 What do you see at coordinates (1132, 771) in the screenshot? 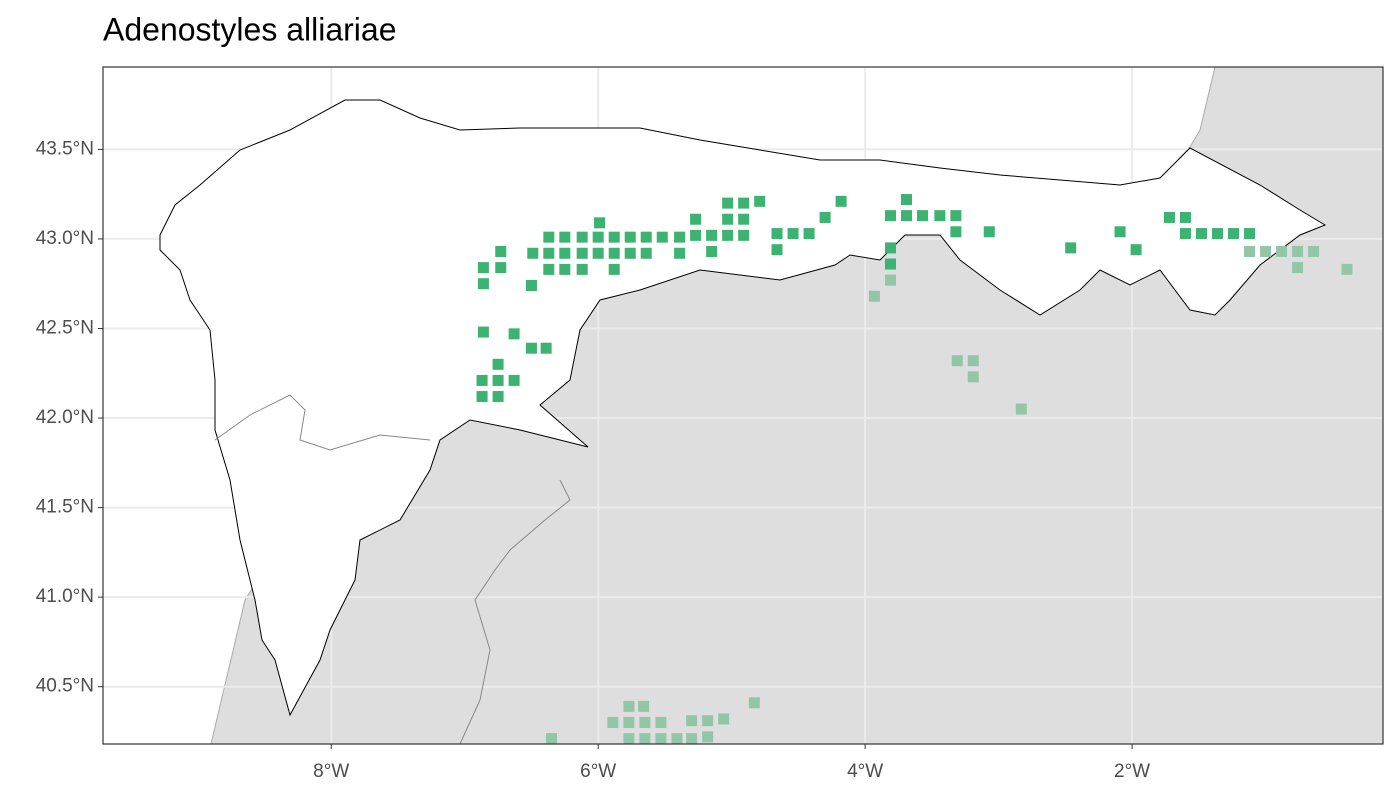
I see `x-tick-label: 2°W` at bounding box center [1132, 771].